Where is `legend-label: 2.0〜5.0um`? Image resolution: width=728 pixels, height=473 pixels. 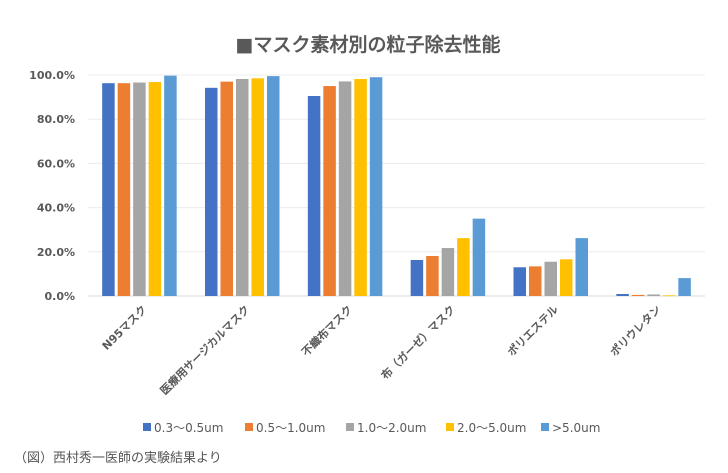
legend-label: 2.0〜5.0um is located at coordinates (491, 428).